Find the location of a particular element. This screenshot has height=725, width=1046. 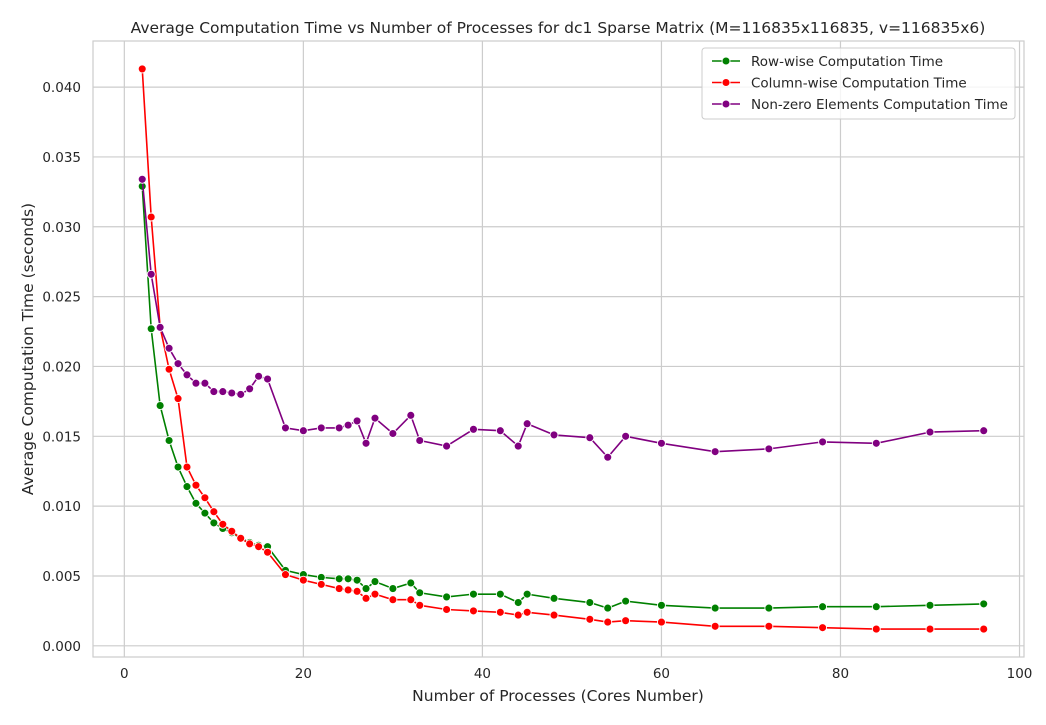

y-tick-label: 0.000 is located at coordinates (61, 647).